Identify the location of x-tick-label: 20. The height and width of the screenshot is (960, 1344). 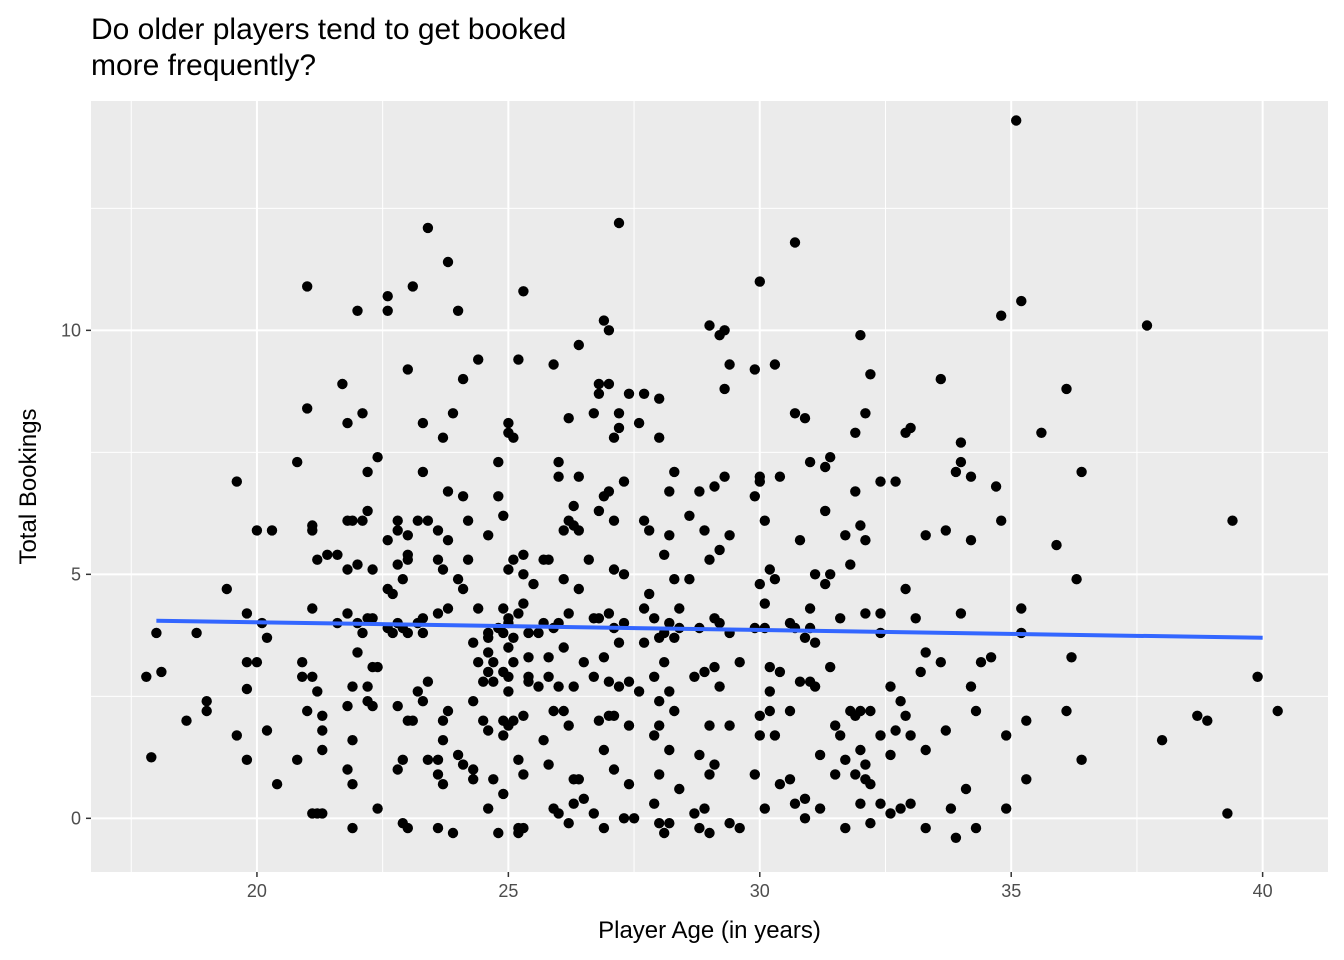
(257, 891).